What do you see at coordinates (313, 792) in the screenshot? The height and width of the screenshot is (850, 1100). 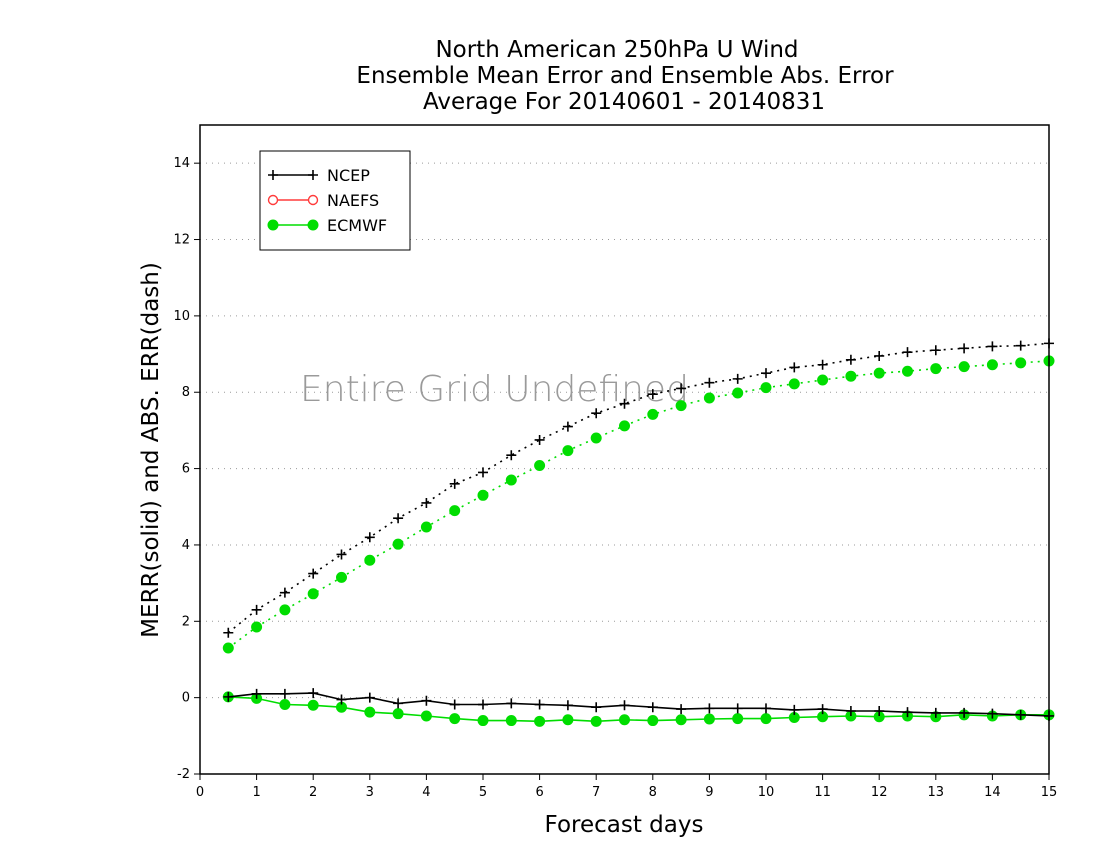 I see `x-tick-label: 2` at bounding box center [313, 792].